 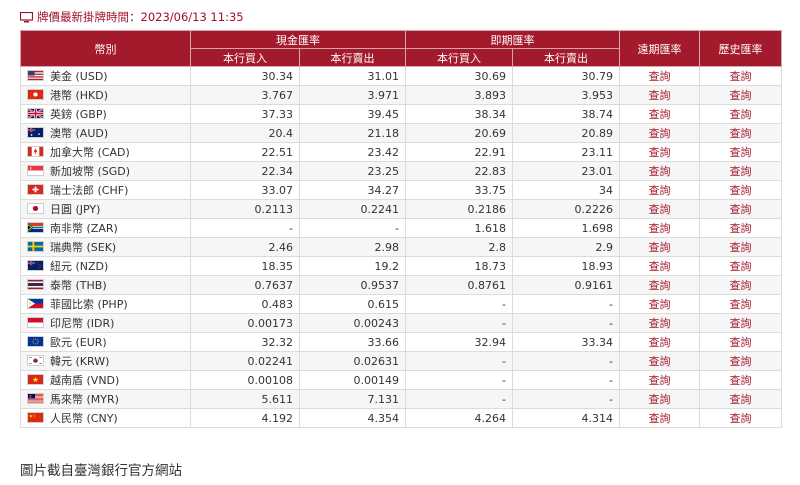 What do you see at coordinates (105, 418) in the screenshot?
I see `currency-cell: 人民幣 (CNY)` at bounding box center [105, 418].